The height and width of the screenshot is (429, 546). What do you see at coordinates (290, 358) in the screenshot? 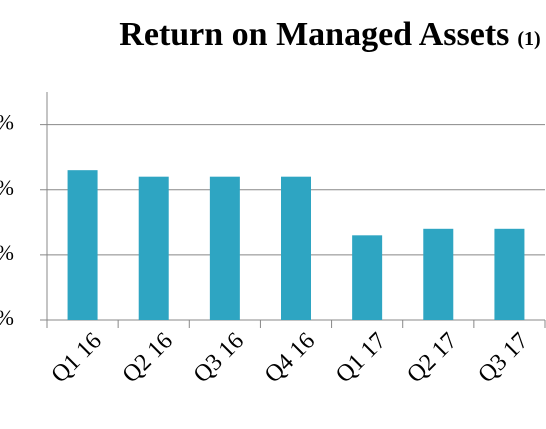
I see `x-tick-label: Q4 16` at bounding box center [290, 358].